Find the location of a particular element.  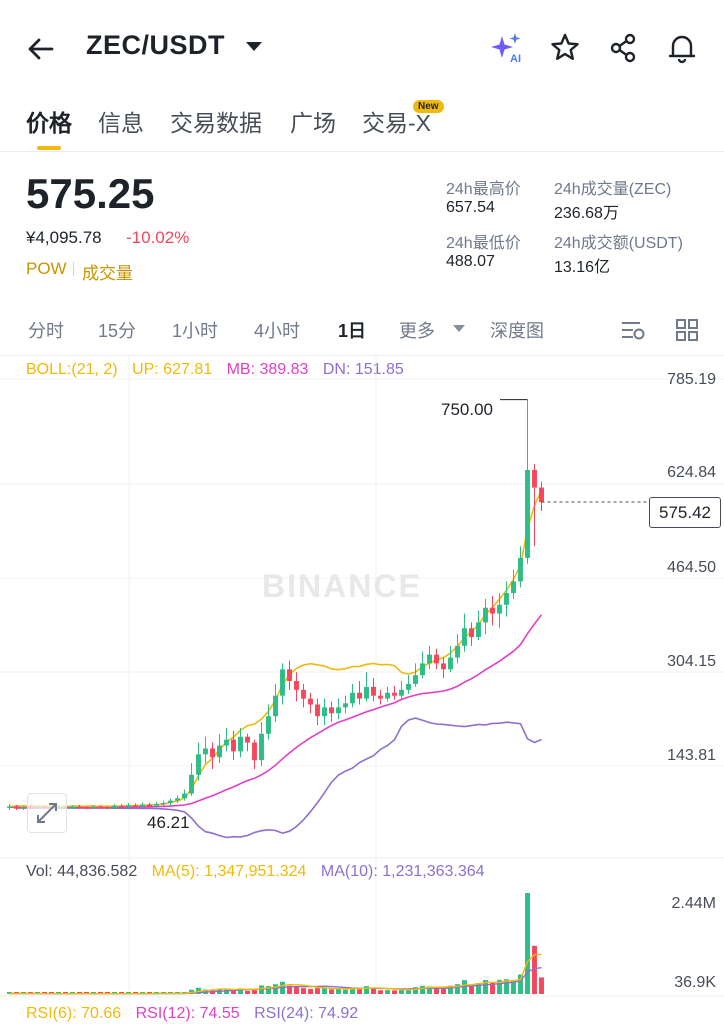

volume-tag: 成交量 is located at coordinates (107, 273).